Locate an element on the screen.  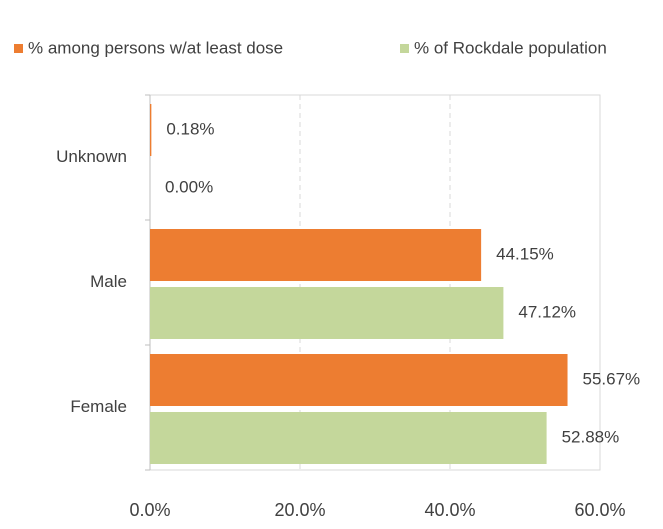
data-label: 52.88% is located at coordinates (591, 436).